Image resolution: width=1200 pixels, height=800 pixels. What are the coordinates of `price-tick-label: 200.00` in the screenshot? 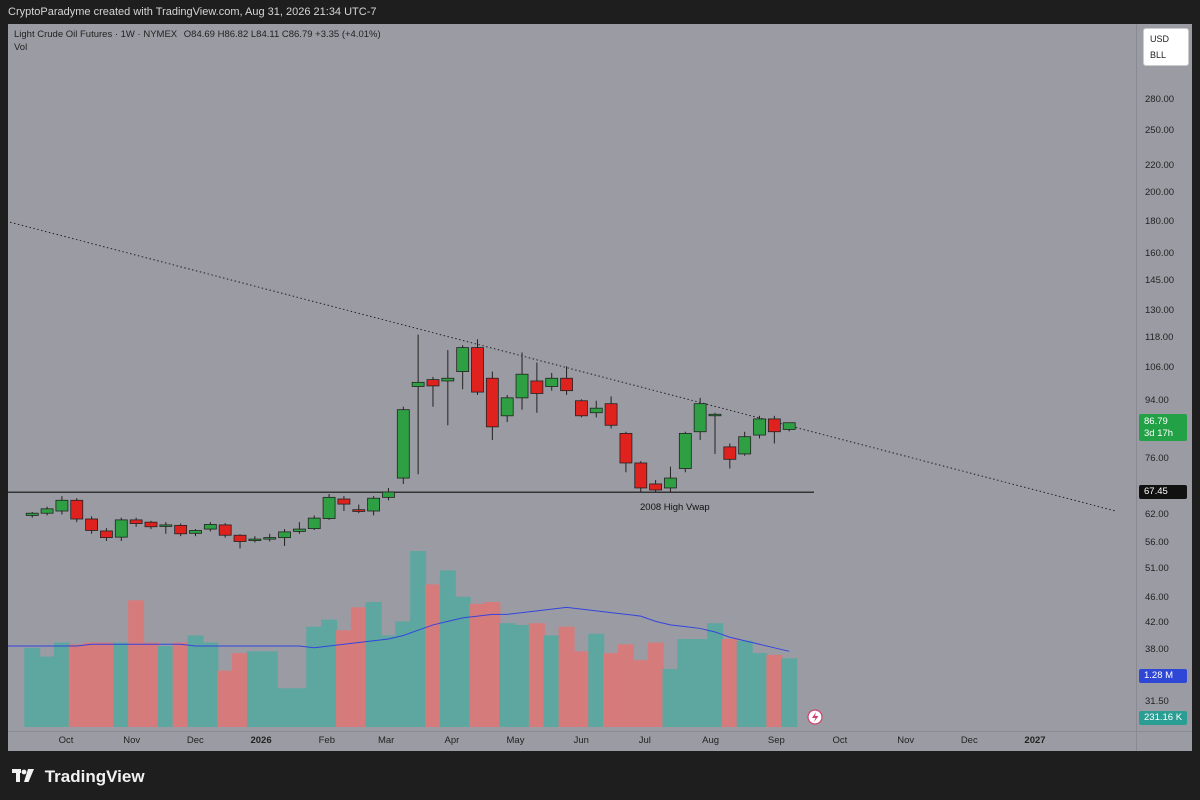 It's located at (1160, 192).